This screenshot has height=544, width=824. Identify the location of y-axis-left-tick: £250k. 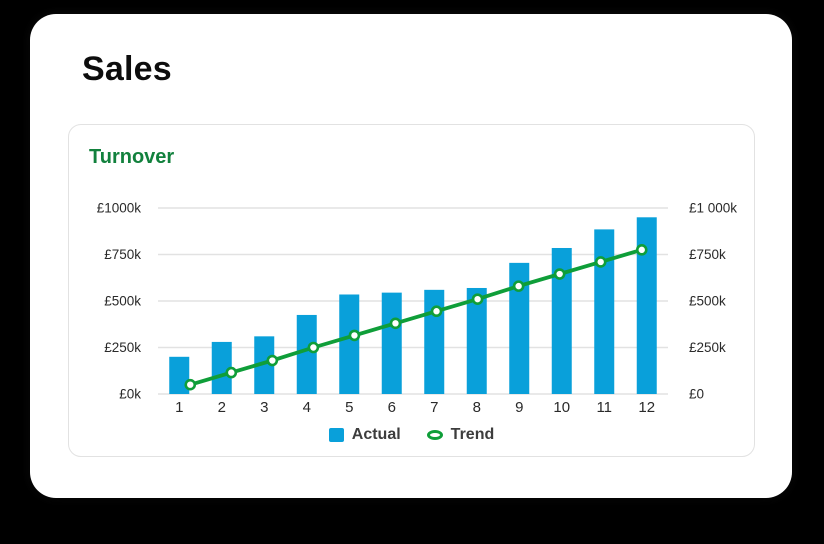
(122, 347).